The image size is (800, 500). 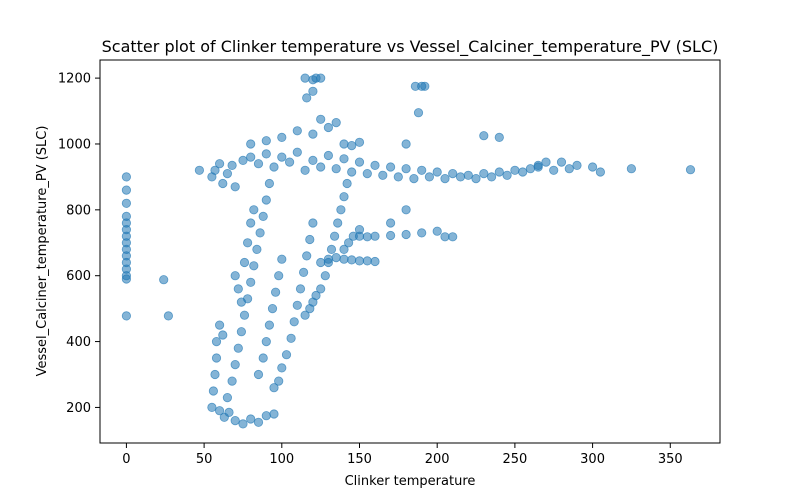 What do you see at coordinates (204, 459) in the screenshot?
I see `x-tick-label: 50` at bounding box center [204, 459].